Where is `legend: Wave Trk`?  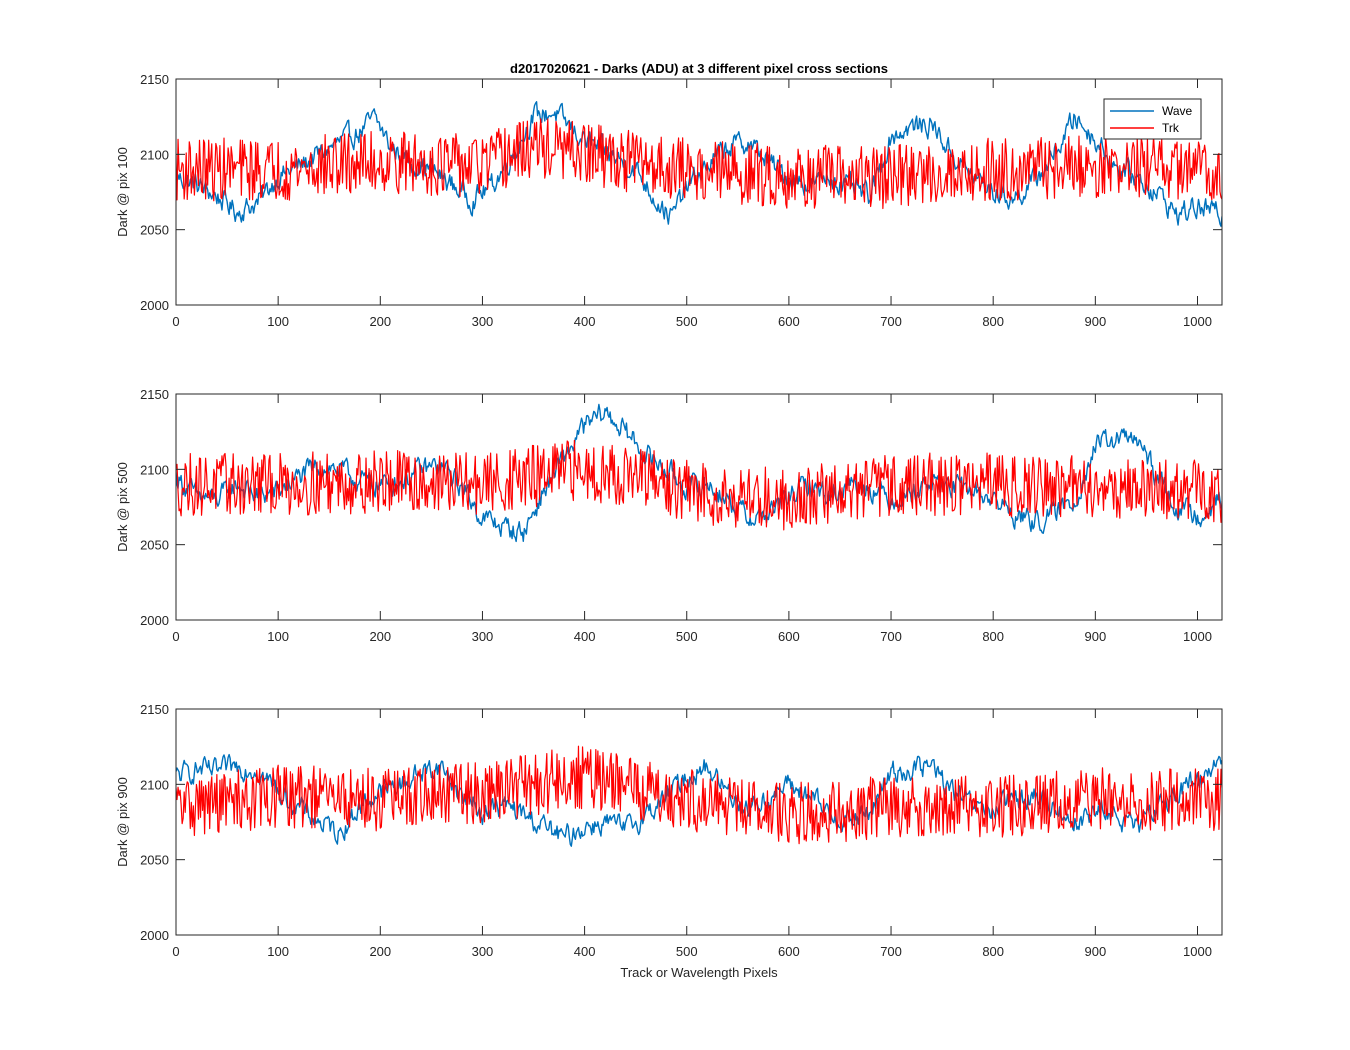
legend: Wave Trk is located at coordinates (1152, 119).